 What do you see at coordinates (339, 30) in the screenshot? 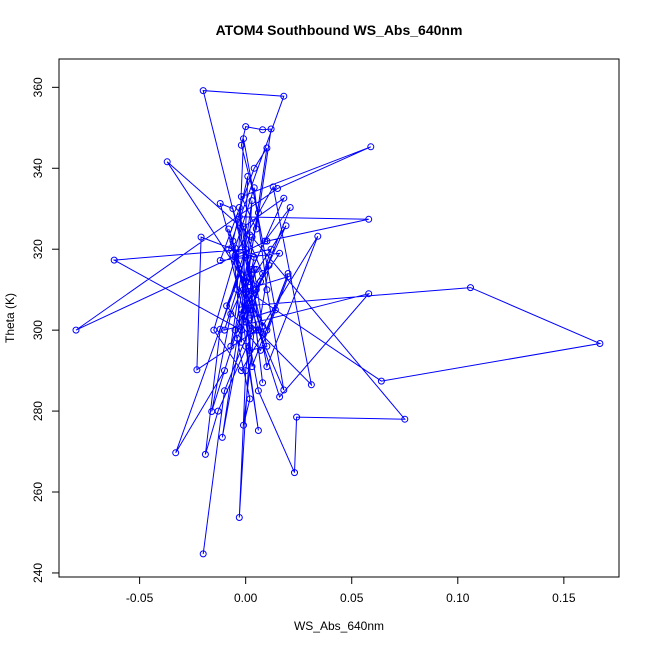
I see `chart-title: ATOM4 Southbound WS_Abs_640nm` at bounding box center [339, 30].